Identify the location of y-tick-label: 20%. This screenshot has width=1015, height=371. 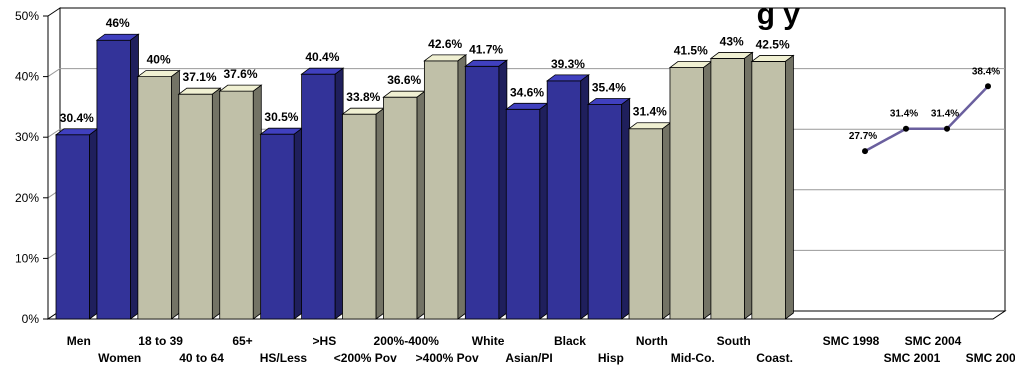
(27, 198).